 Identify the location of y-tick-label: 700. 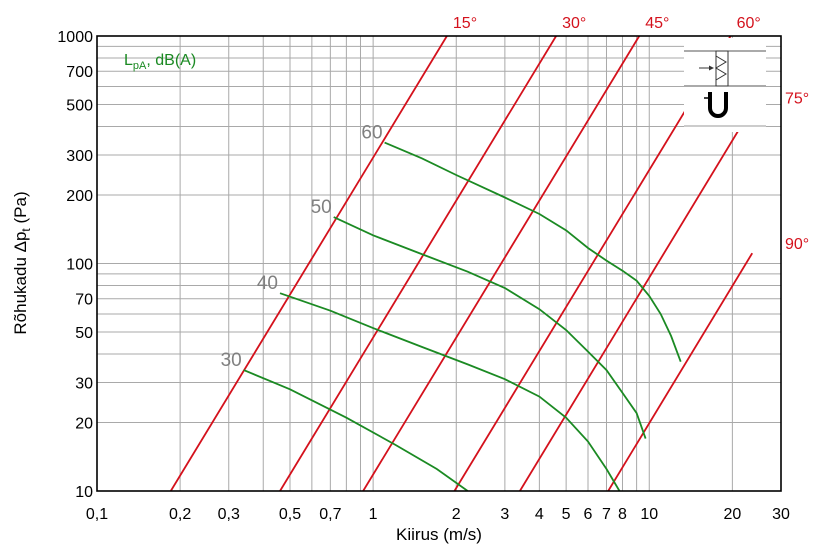
(79, 72).